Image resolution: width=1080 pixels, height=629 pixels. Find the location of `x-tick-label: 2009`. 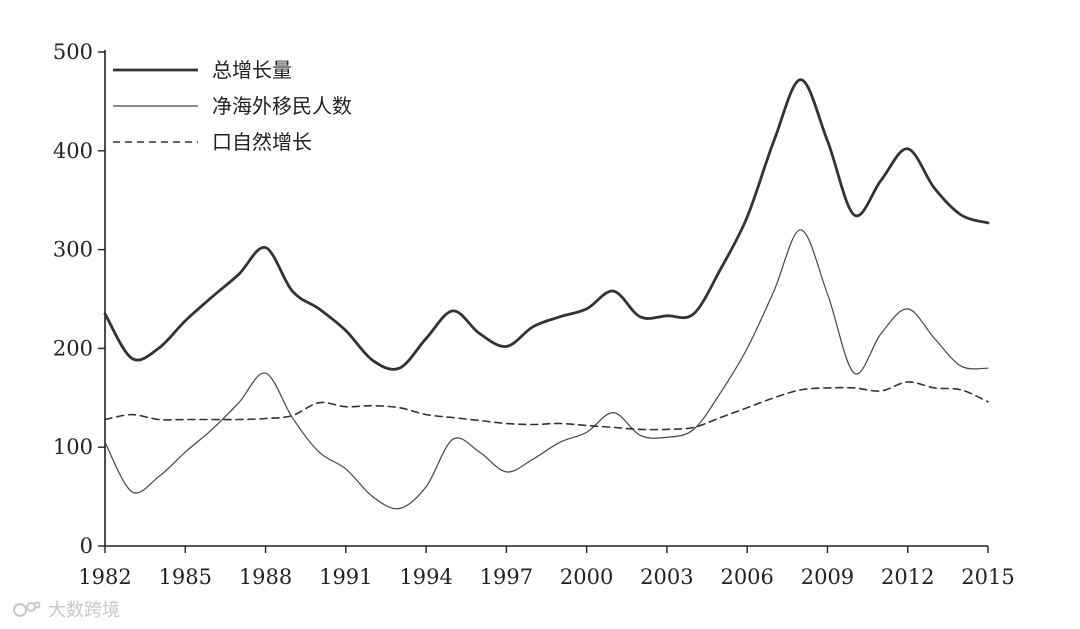

x-tick-label: 2009 is located at coordinates (827, 577).